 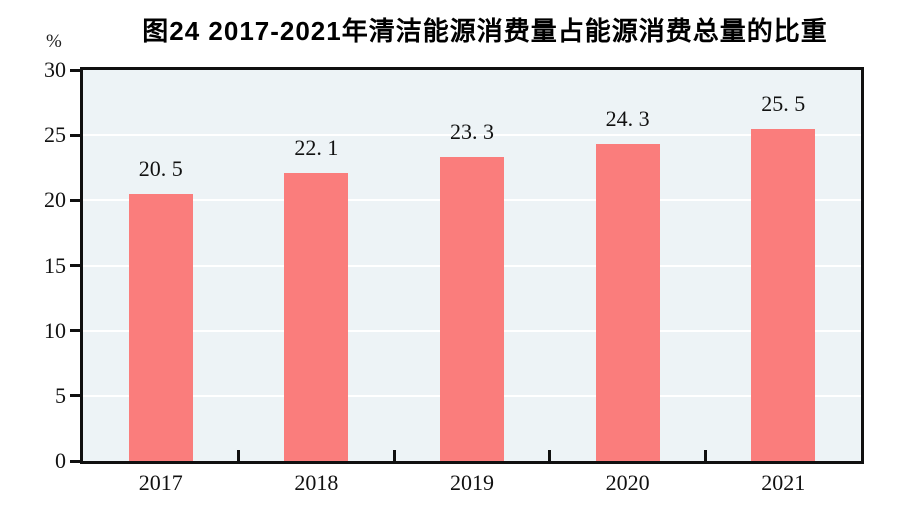 I want to click on x-axis-label: 2020, so click(x=627, y=482).